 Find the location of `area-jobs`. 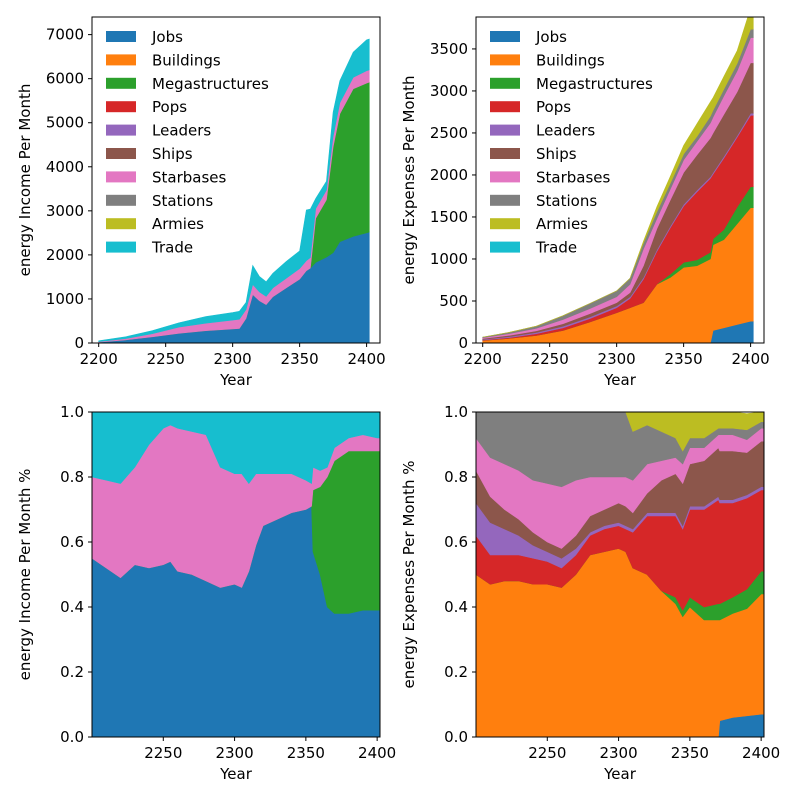

area-jobs is located at coordinates (618, 331).